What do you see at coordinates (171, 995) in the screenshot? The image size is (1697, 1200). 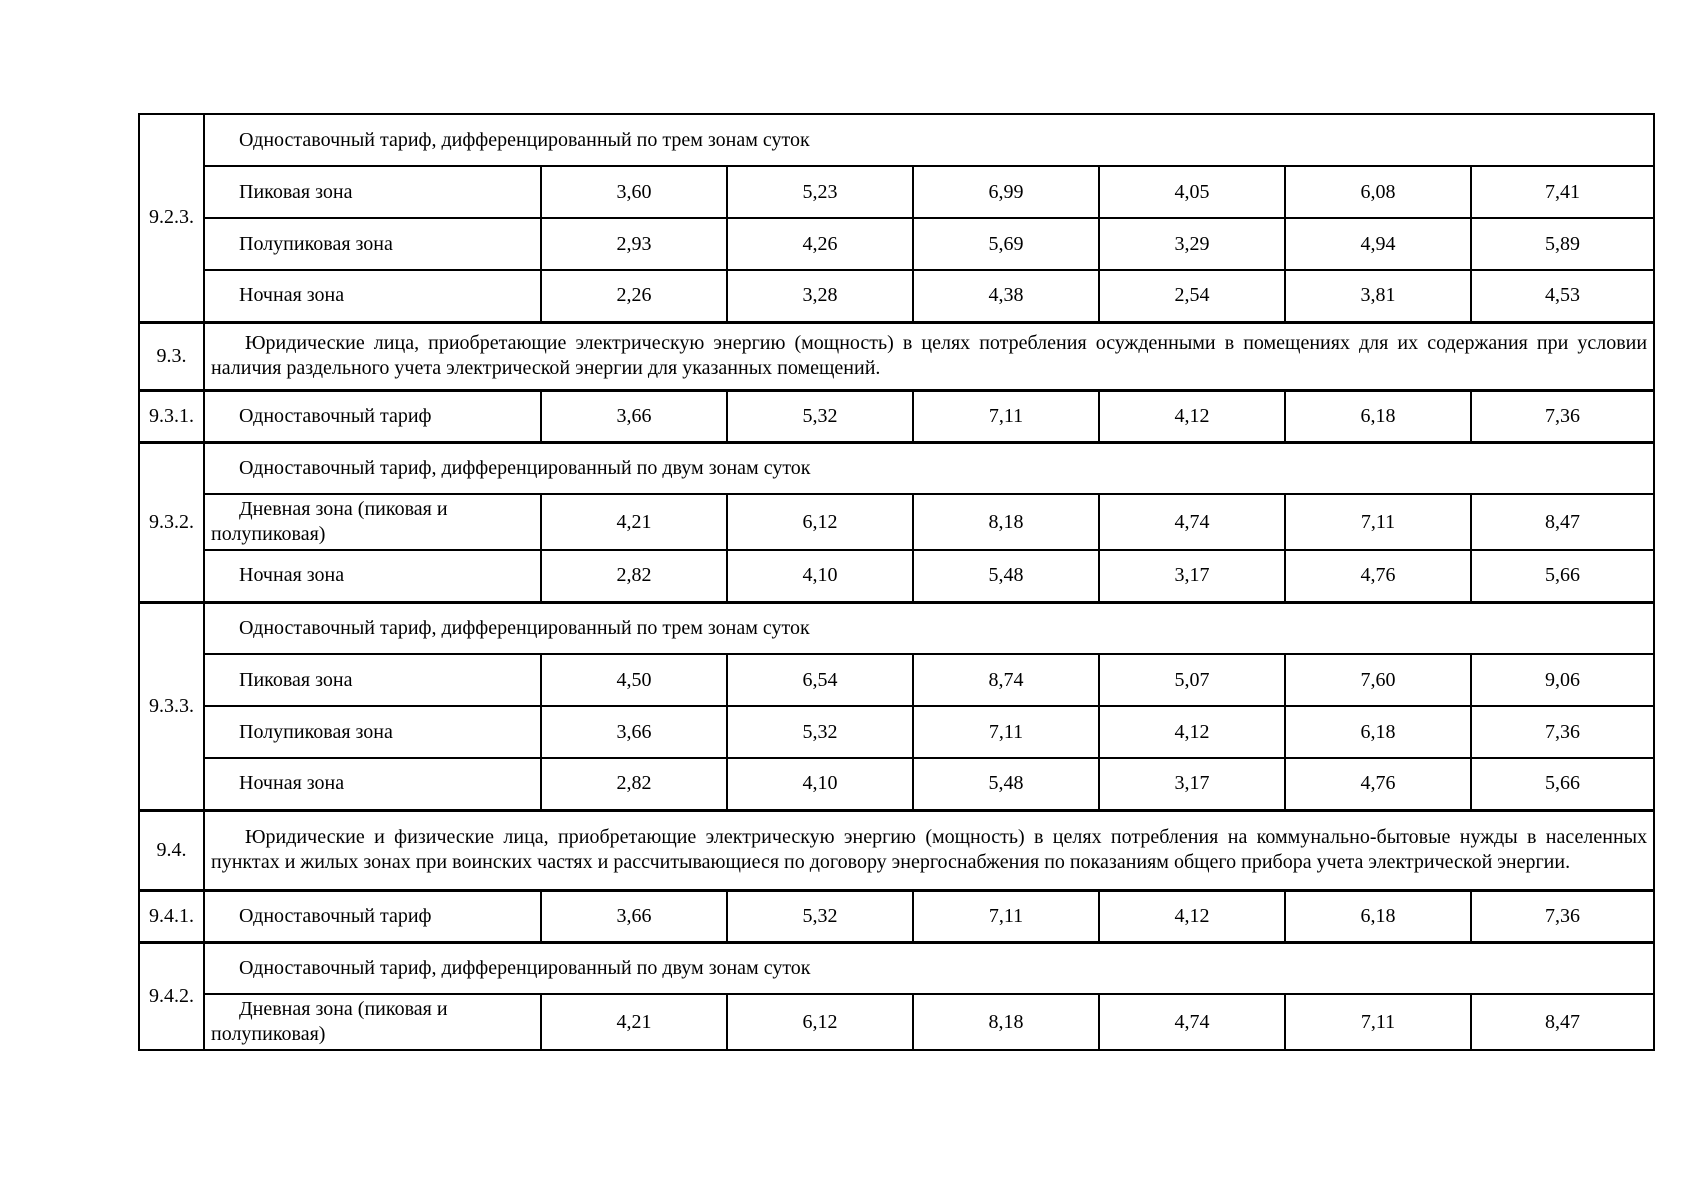 I see `section-number-cell: 9.4.2.` at bounding box center [171, 995].